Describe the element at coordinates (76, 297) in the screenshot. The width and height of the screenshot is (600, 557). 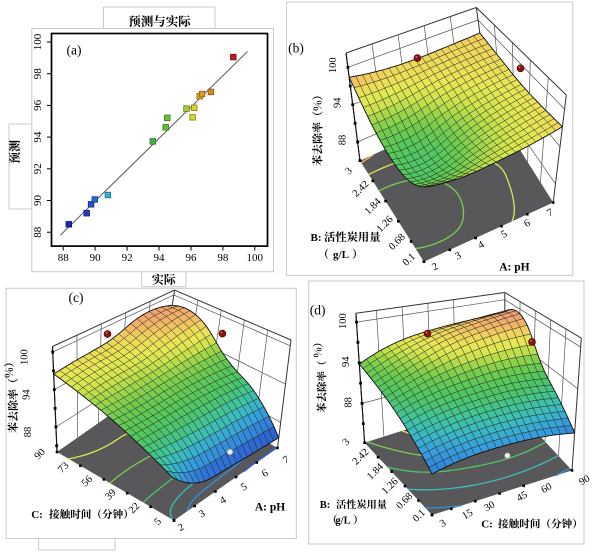
I see `svg-text: (c)` at that location.